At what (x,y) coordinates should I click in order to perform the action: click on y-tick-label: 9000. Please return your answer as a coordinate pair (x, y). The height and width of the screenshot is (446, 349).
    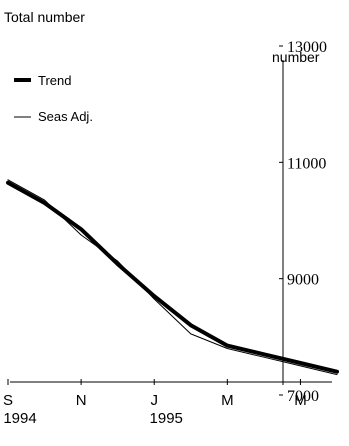
    Looking at the image, I should click on (303, 280).